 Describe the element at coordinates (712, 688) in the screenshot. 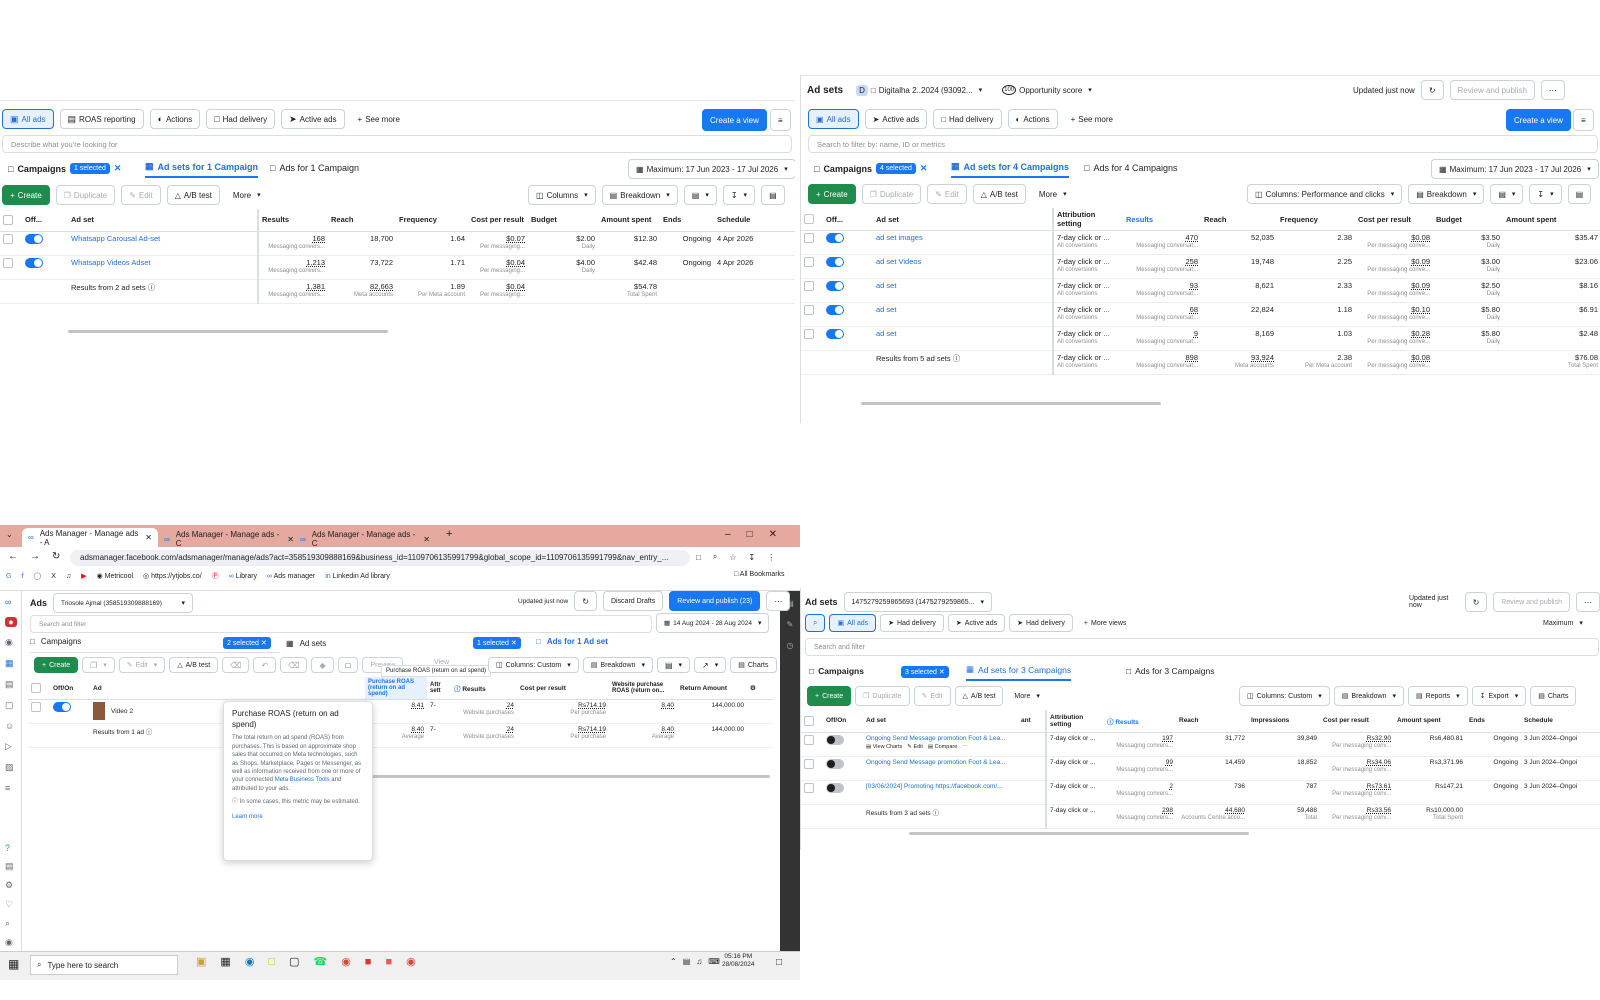

I see `col-return-amount: Return Amount` at that location.